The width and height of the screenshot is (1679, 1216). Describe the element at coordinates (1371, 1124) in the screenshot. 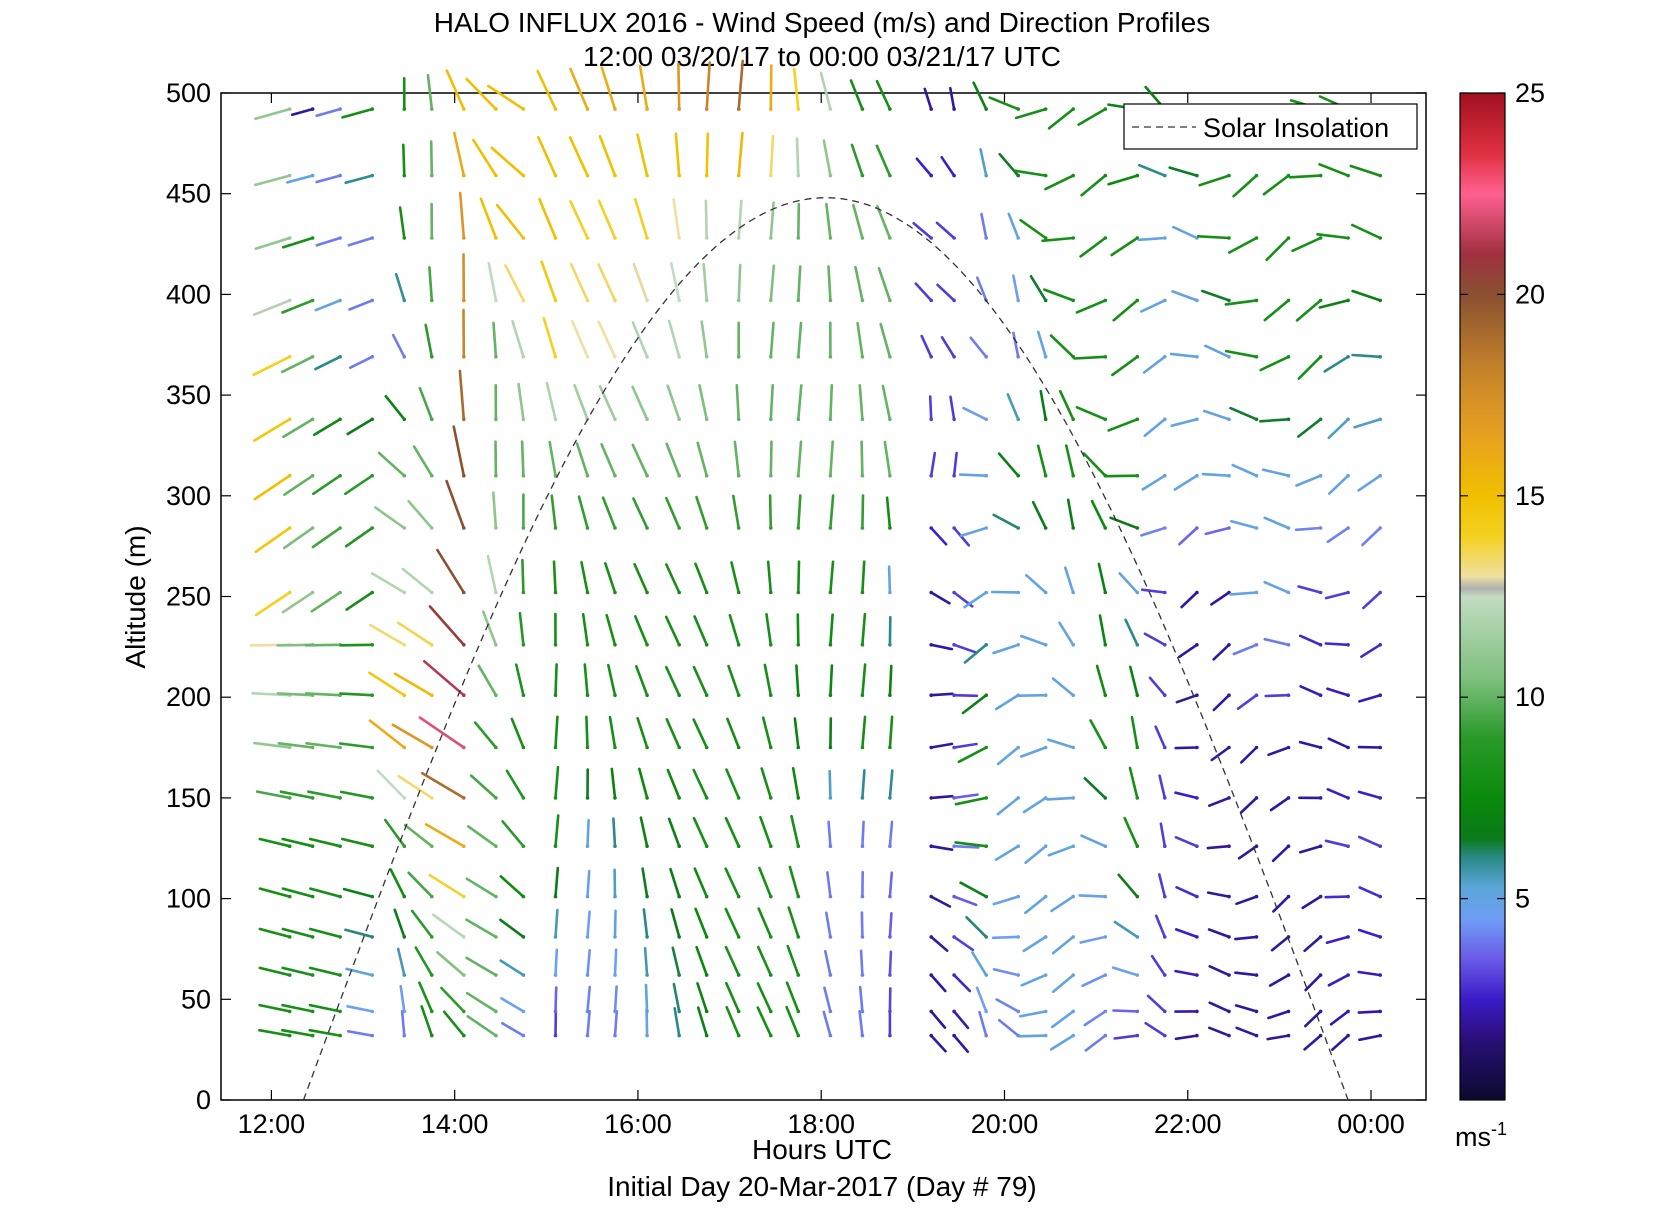

I see `x-tick-label: 00:00` at that location.